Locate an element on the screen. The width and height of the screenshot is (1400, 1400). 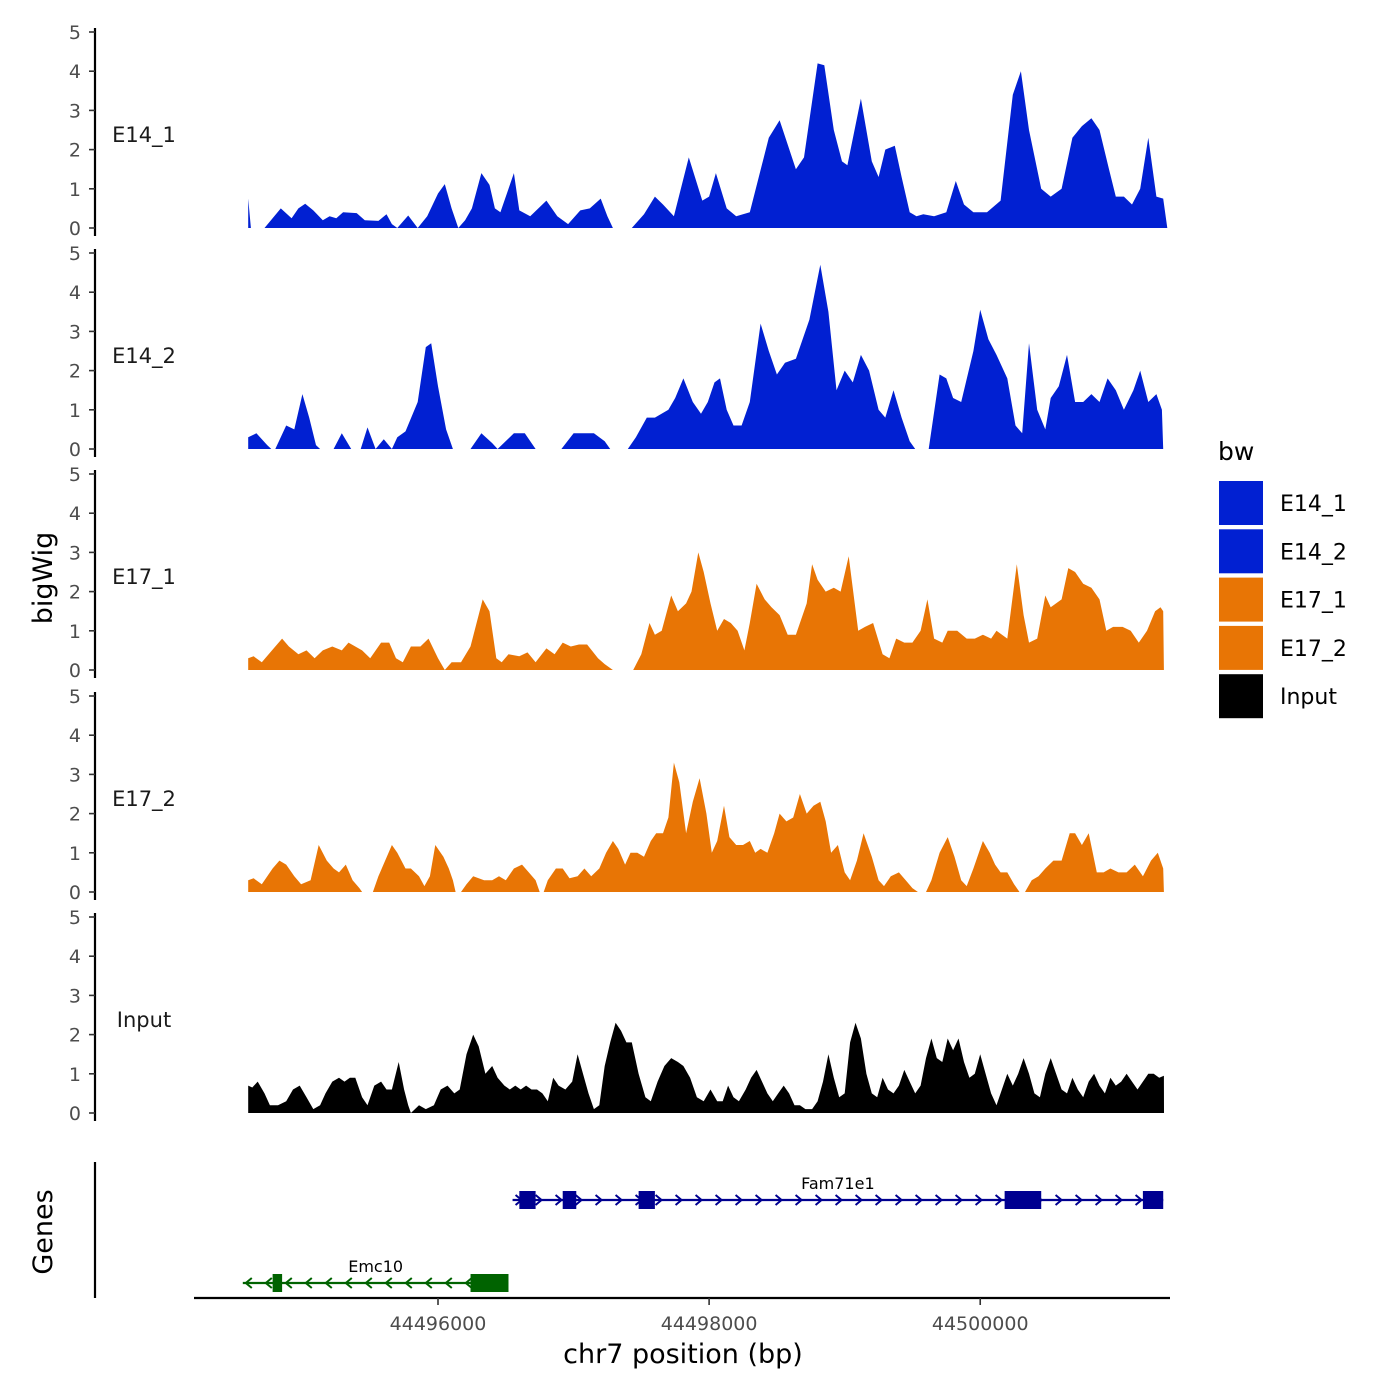
track-input: 0 1 2 3 4 5 Input is located at coordinates (616, 1016).